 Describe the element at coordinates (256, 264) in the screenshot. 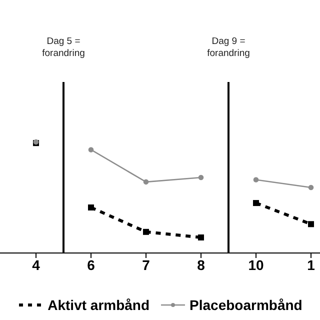

I see `x-tick-label: 10` at that location.